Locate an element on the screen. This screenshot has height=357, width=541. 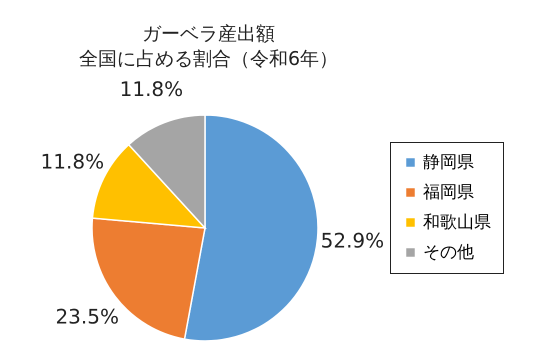
legend-label: 和歌山県 is located at coordinates (457, 222).